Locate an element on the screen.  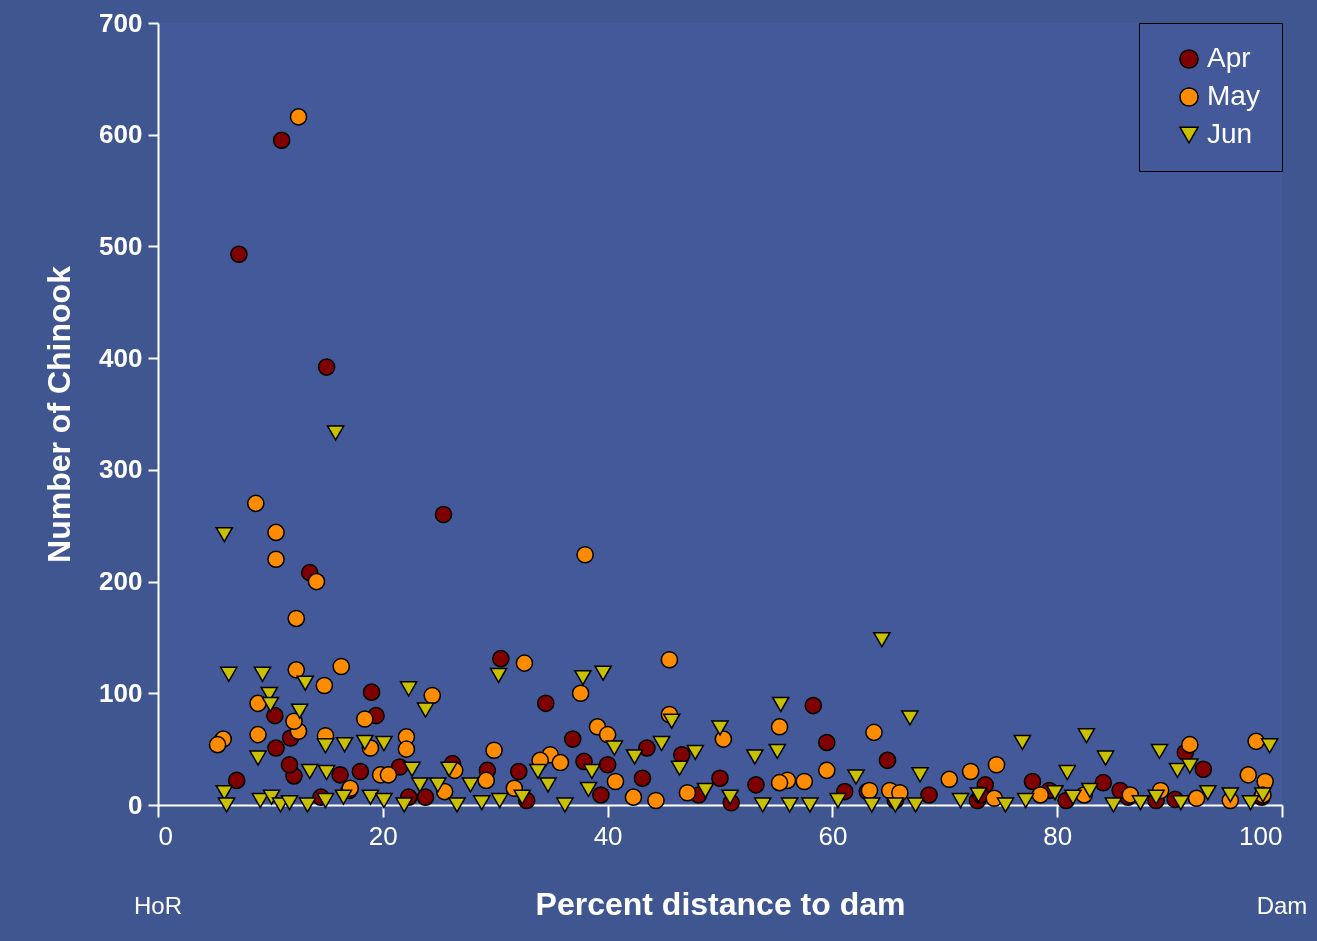
y-tick-label: 0 is located at coordinates (135, 804).